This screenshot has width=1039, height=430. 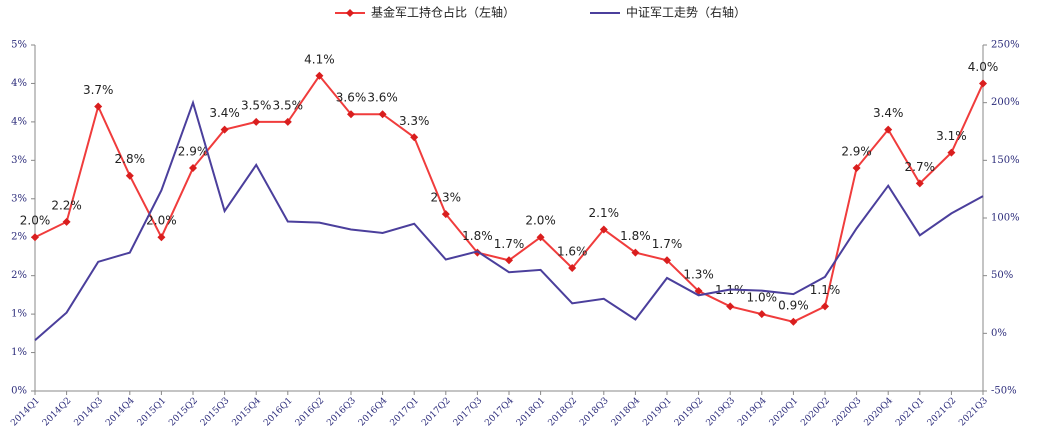 What do you see at coordinates (19, 45) in the screenshot?
I see `y-tick-label: 5%` at bounding box center [19, 45].